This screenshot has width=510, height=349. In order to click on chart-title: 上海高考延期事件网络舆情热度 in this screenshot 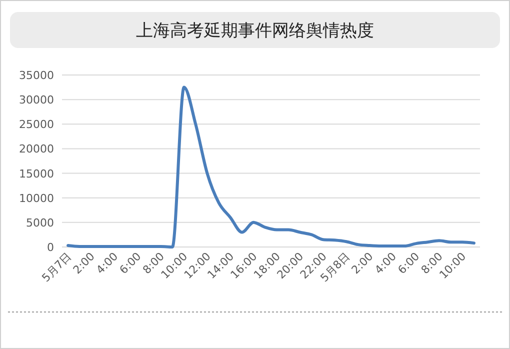, I will do `click(255, 31)`.